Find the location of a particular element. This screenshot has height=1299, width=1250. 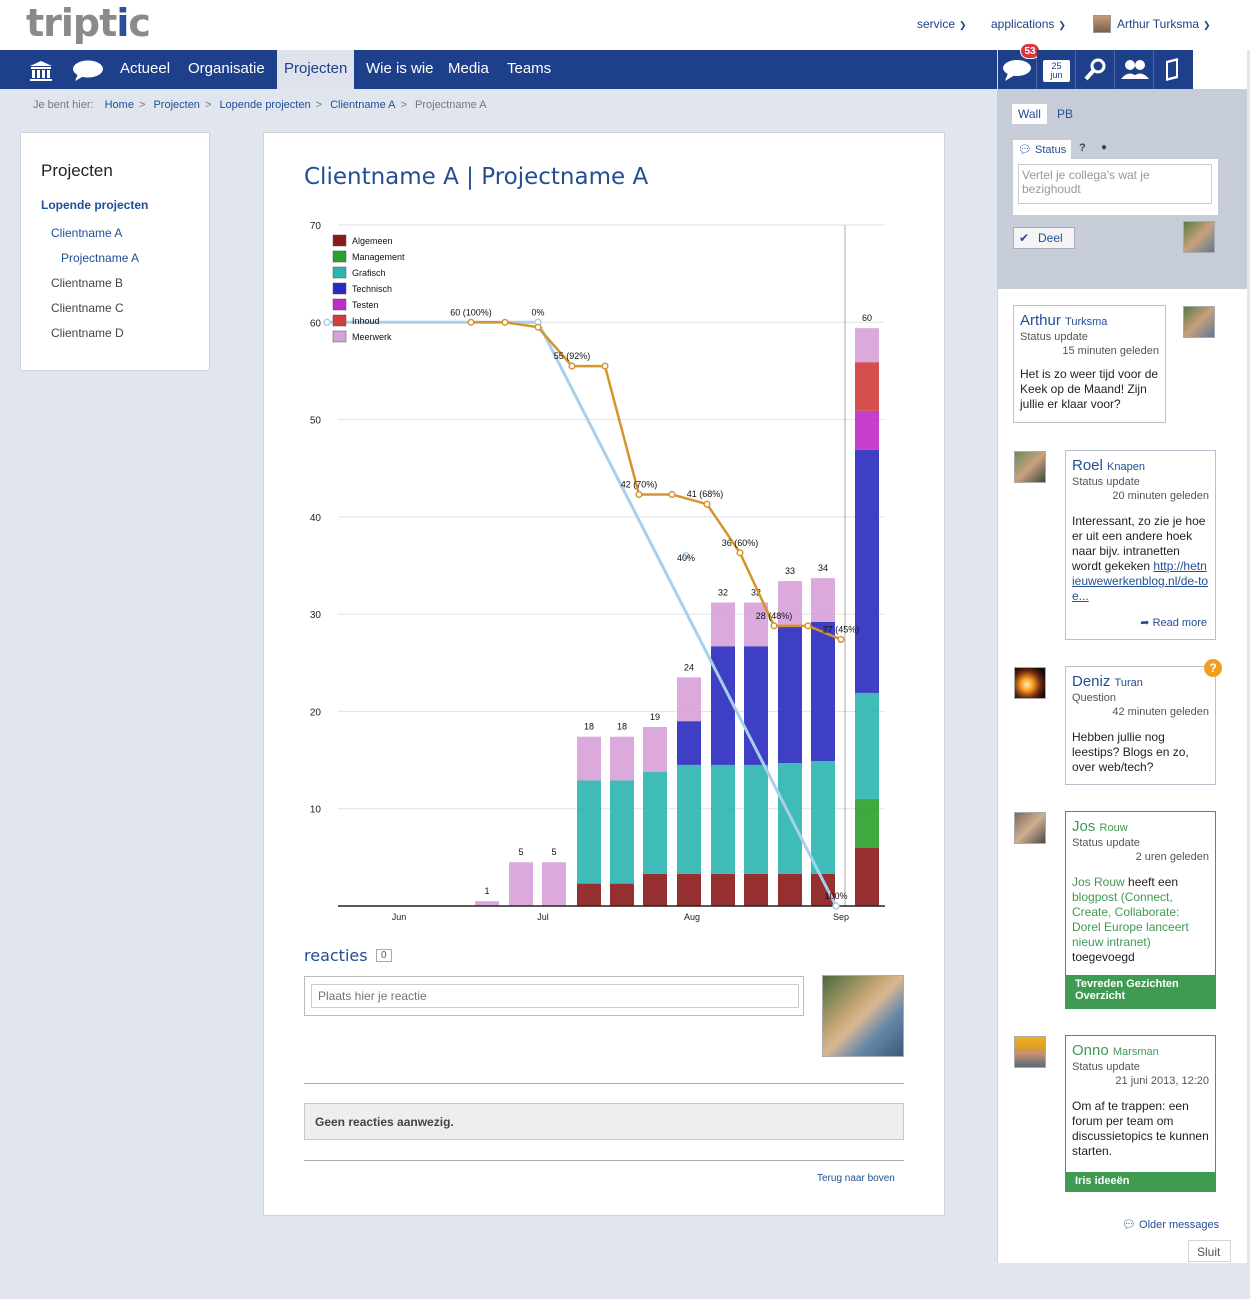

bar-total-label: 33 is located at coordinates (790, 571).